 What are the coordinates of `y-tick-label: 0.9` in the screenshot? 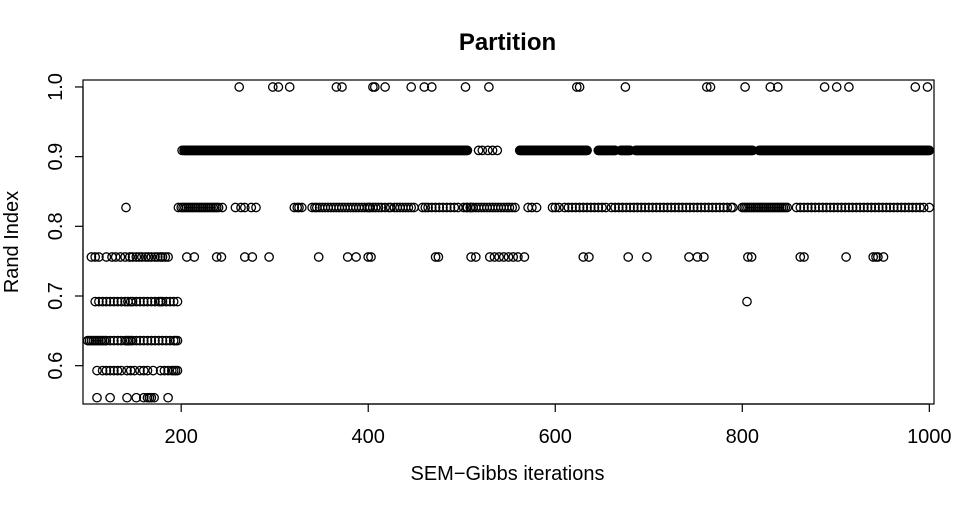 It's located at (56, 157).